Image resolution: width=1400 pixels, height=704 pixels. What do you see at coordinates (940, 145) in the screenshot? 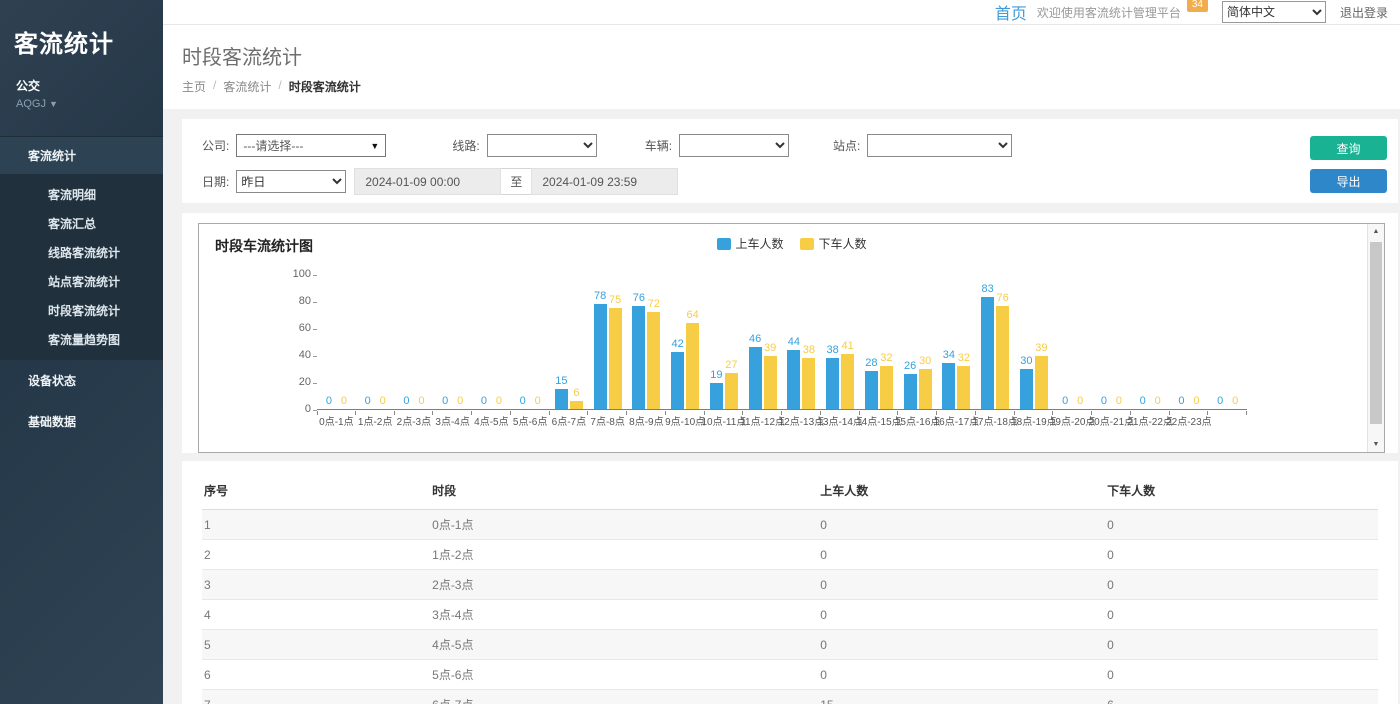
I see `station-select` at bounding box center [940, 145].